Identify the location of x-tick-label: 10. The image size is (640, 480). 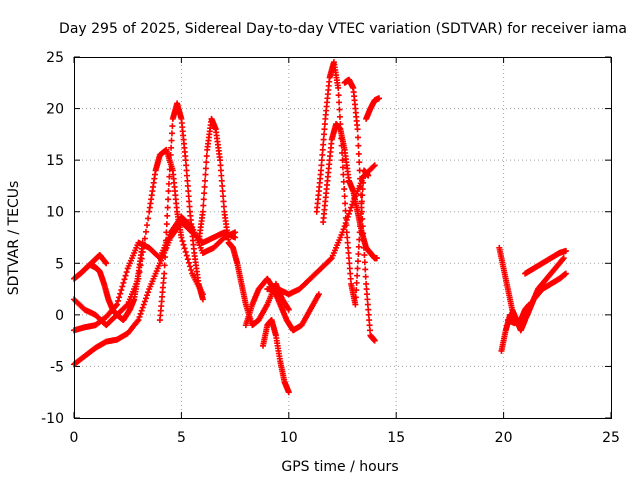
(289, 438).